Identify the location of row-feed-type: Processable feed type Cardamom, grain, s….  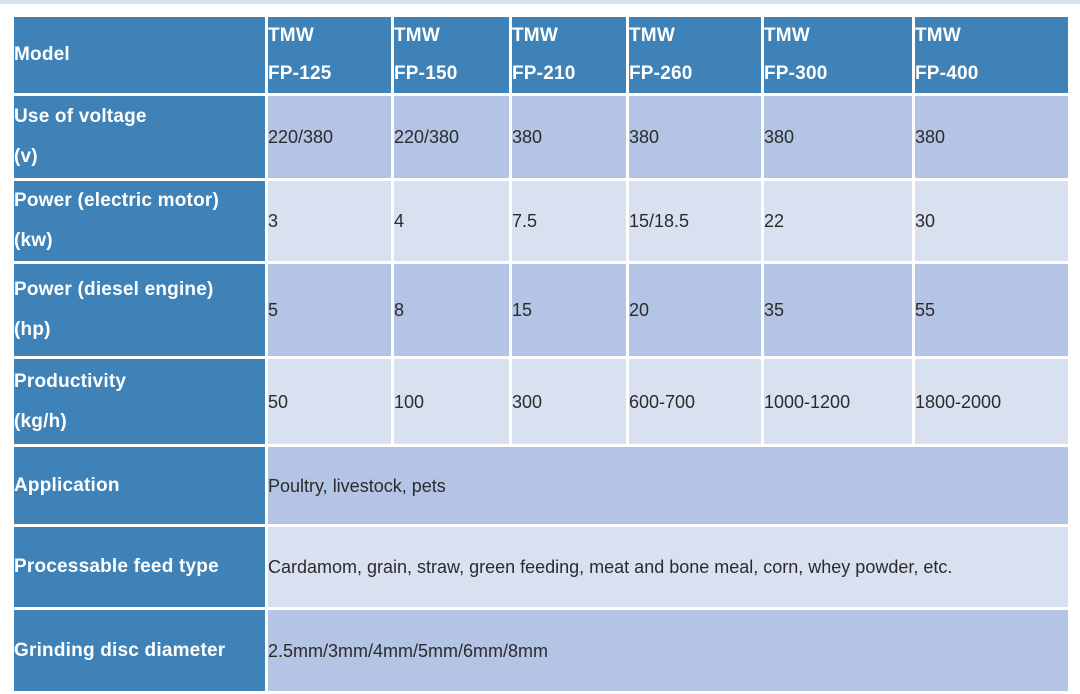
(541, 567).